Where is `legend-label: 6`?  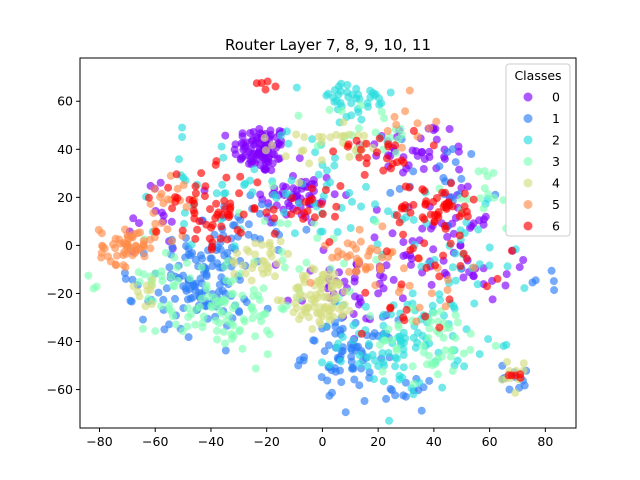 legend-label: 6 is located at coordinates (556, 226).